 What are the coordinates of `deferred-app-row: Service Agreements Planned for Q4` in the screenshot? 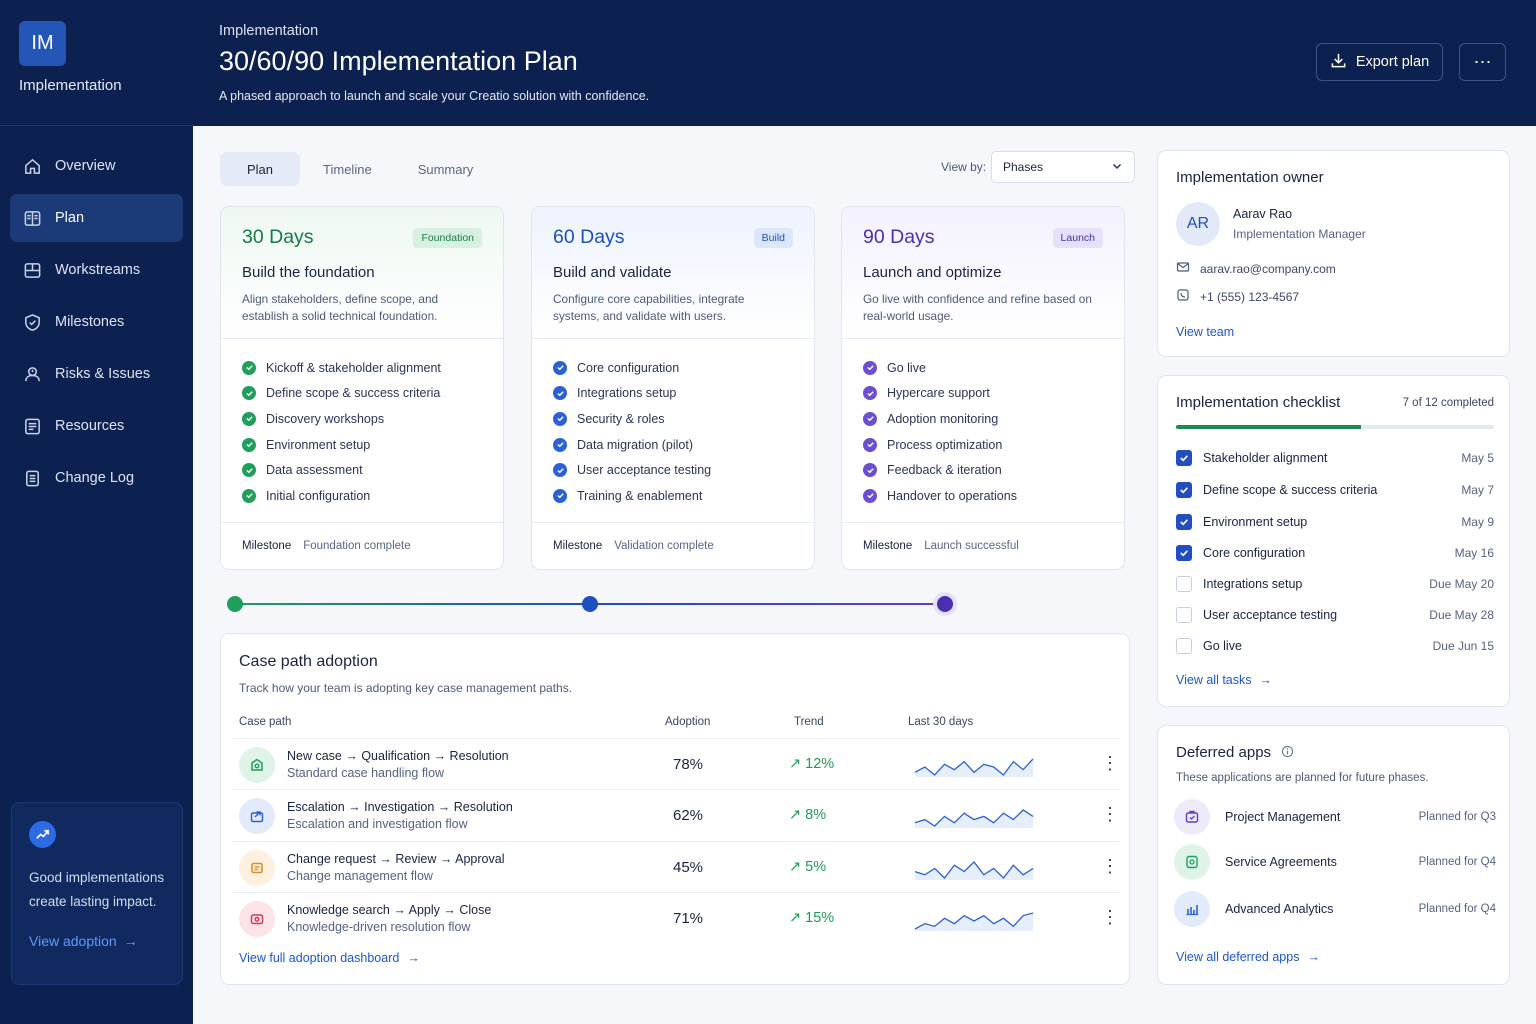 It's located at (1335, 862).